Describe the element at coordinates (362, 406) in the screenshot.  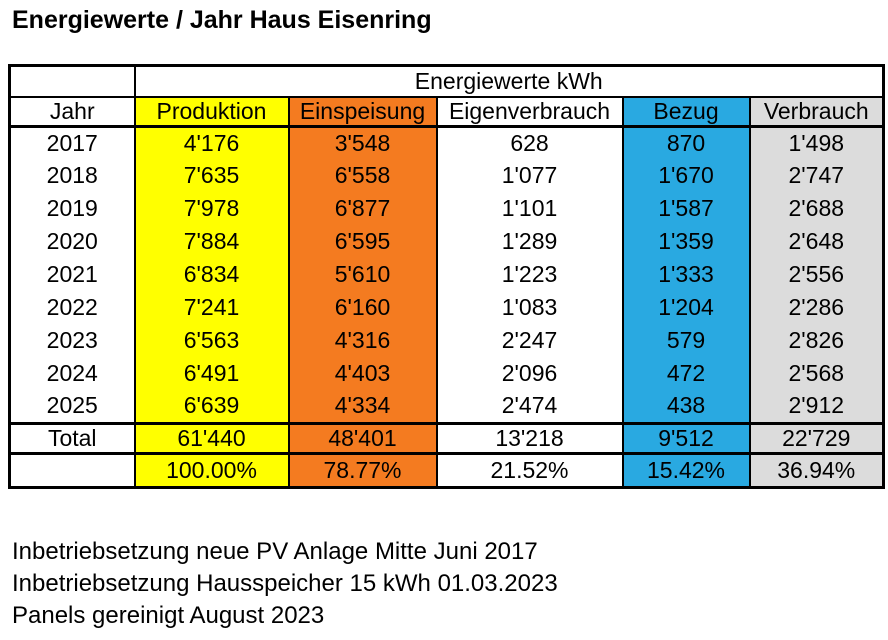
I see `einspeisung-cell: 4'334` at that location.